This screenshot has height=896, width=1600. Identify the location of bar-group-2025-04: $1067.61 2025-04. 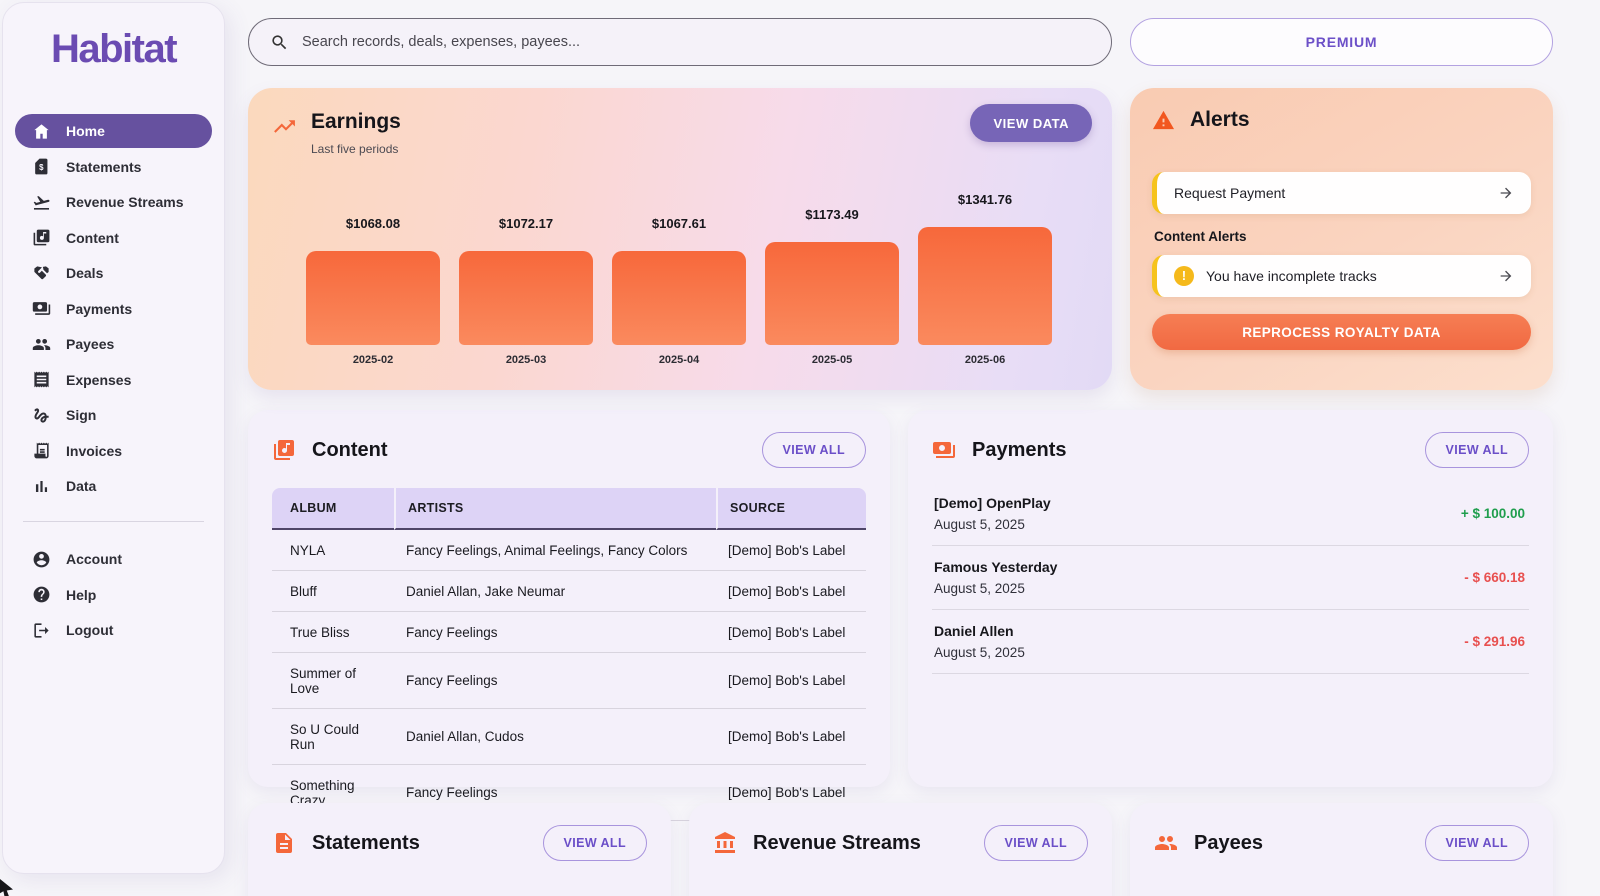
(679, 291).